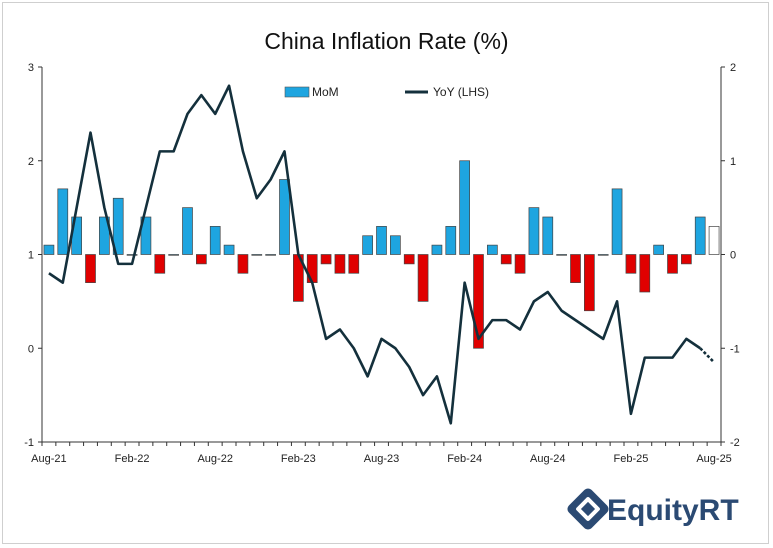  I want to click on chart-title: China Inflation Rate (%), so click(386, 41).